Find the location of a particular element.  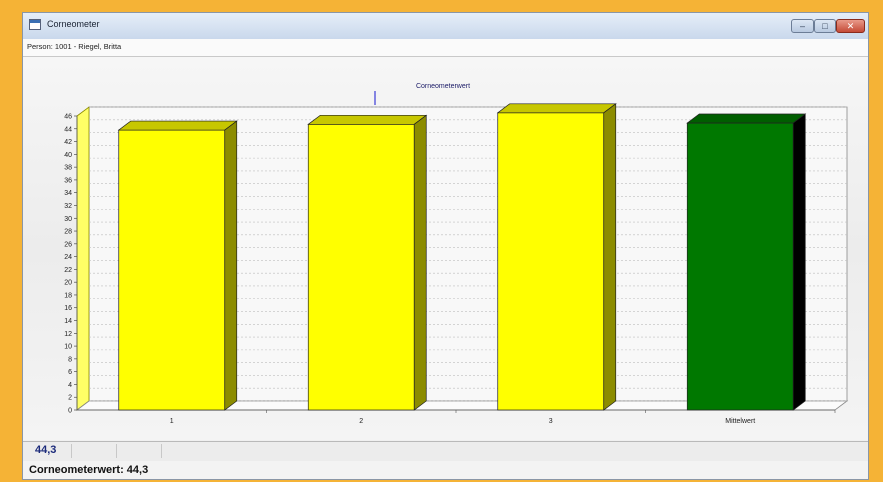

chart-title: Corneometerwert is located at coordinates (443, 86).